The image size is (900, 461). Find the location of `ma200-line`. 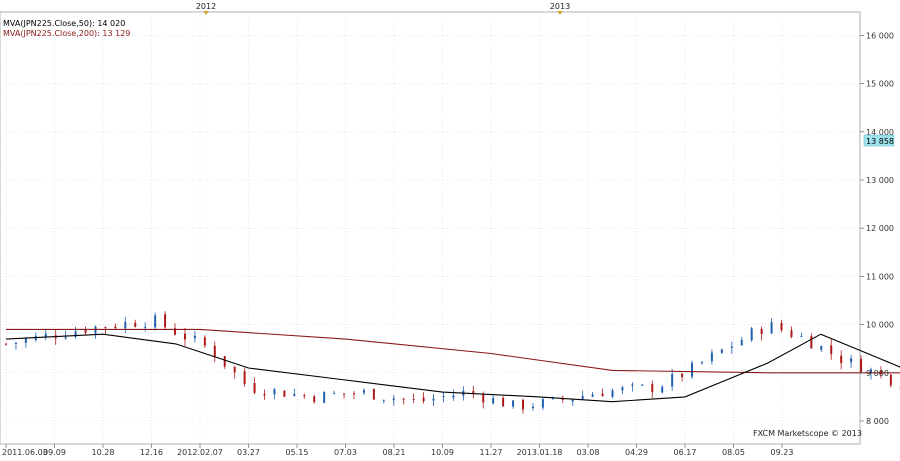

ma200-line is located at coordinates (453, 351).